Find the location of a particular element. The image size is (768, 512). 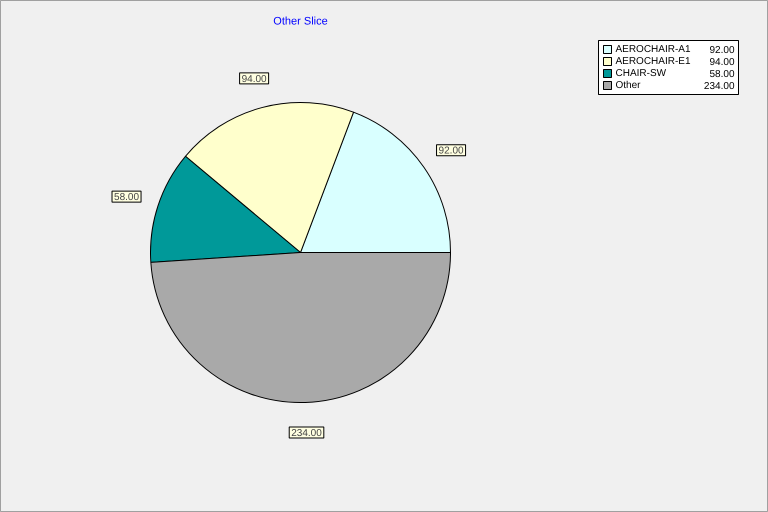

text: 92.00 is located at coordinates (722, 50).